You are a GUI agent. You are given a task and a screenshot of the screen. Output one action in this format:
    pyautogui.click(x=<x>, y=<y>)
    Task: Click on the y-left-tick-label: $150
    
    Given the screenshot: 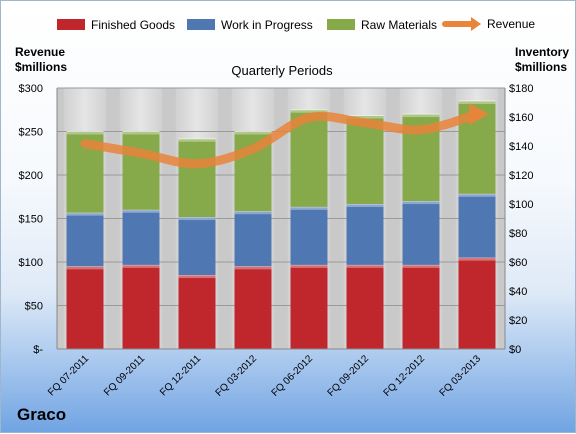 What is the action you would take?
    pyautogui.click(x=31, y=220)
    